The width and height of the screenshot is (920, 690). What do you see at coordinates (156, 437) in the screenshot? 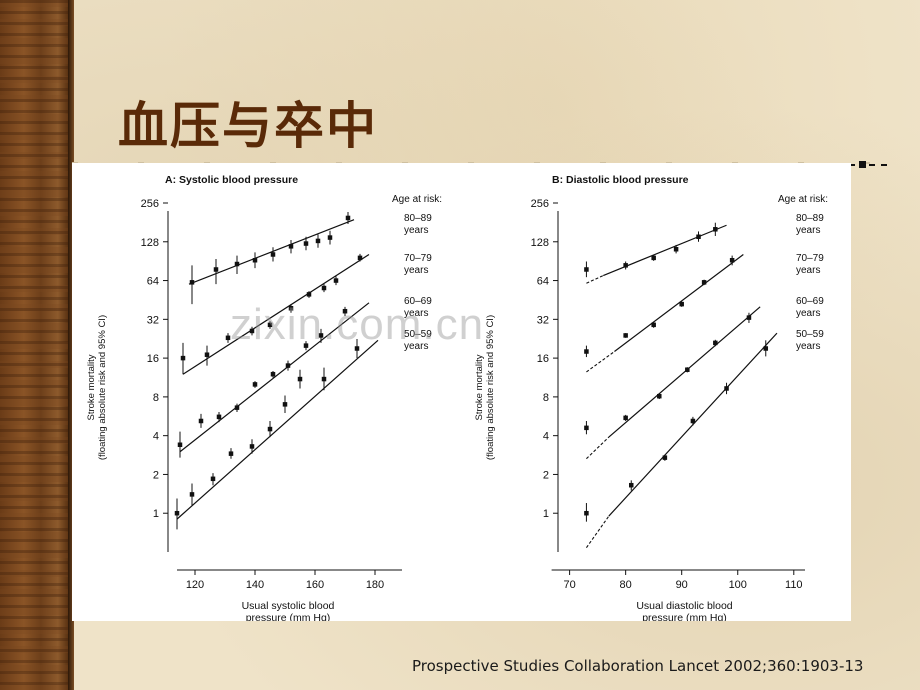
I see `y-tick-label: 4` at bounding box center [156, 437].